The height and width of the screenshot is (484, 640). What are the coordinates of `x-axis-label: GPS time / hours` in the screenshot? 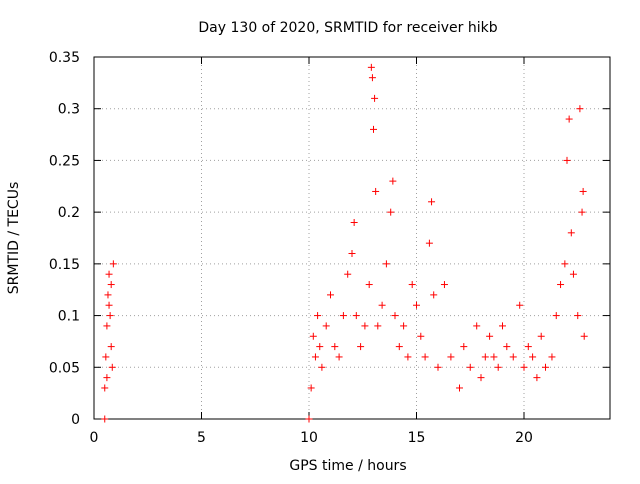 It's located at (347, 466).